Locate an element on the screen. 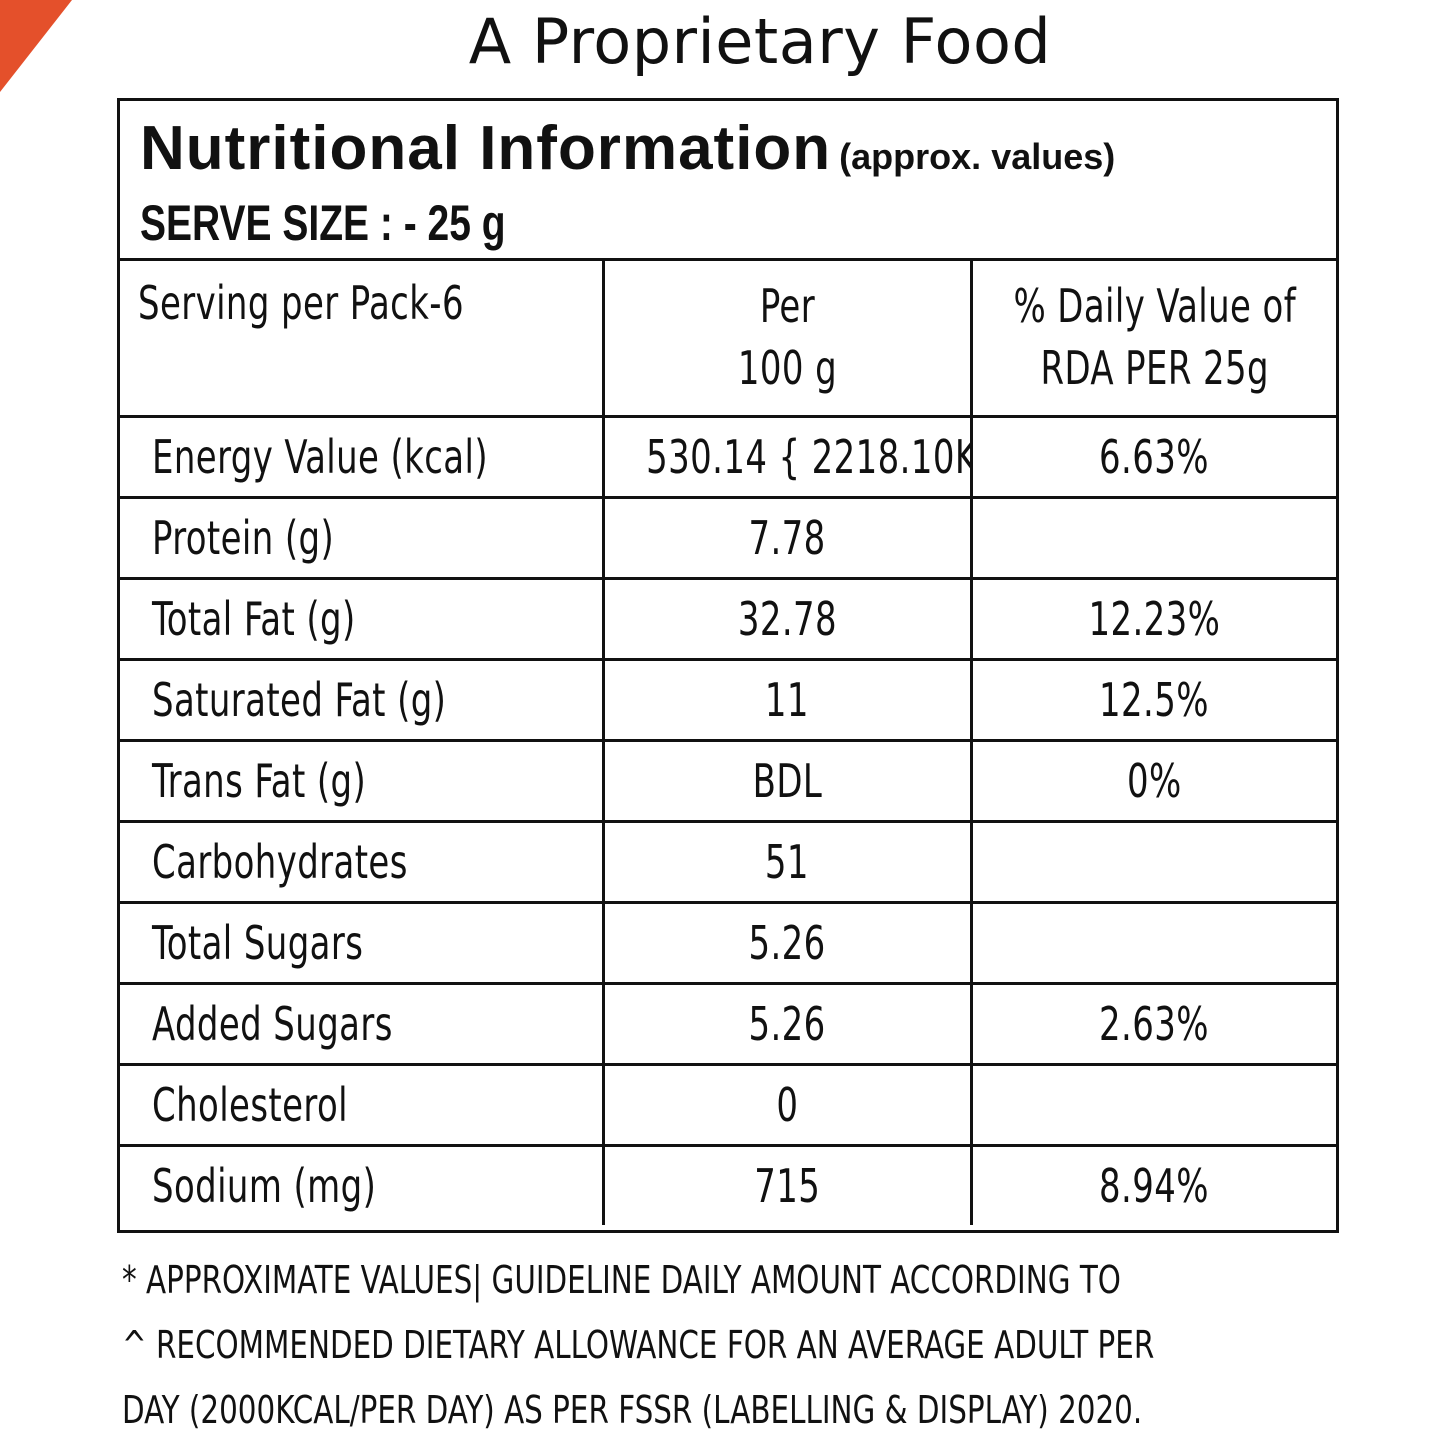 The height and width of the screenshot is (1445, 1445). nutrient-name-cell: Saturated Fat (g) is located at coordinates (362, 700).